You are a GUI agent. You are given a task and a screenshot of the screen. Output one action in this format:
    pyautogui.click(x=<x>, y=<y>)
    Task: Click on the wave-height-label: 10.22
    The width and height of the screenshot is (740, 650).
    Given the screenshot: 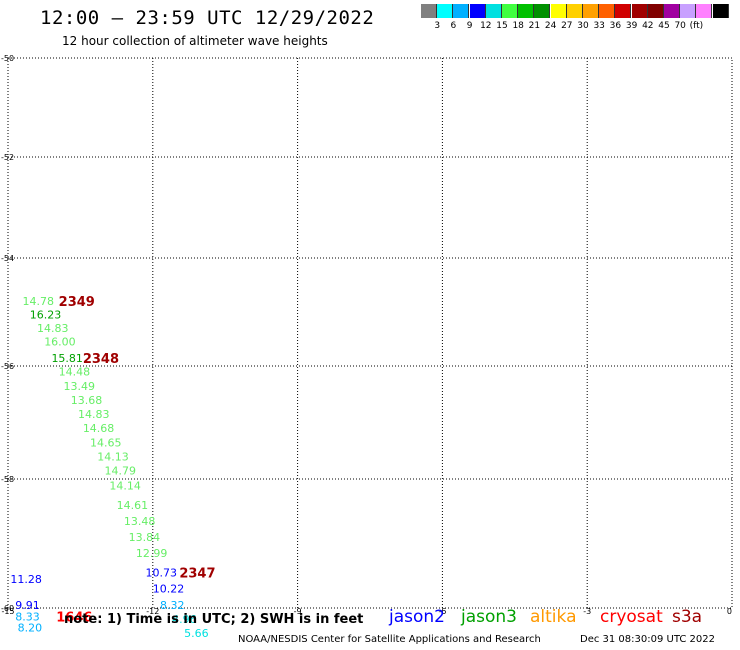 What is the action you would take?
    pyautogui.click(x=169, y=589)
    